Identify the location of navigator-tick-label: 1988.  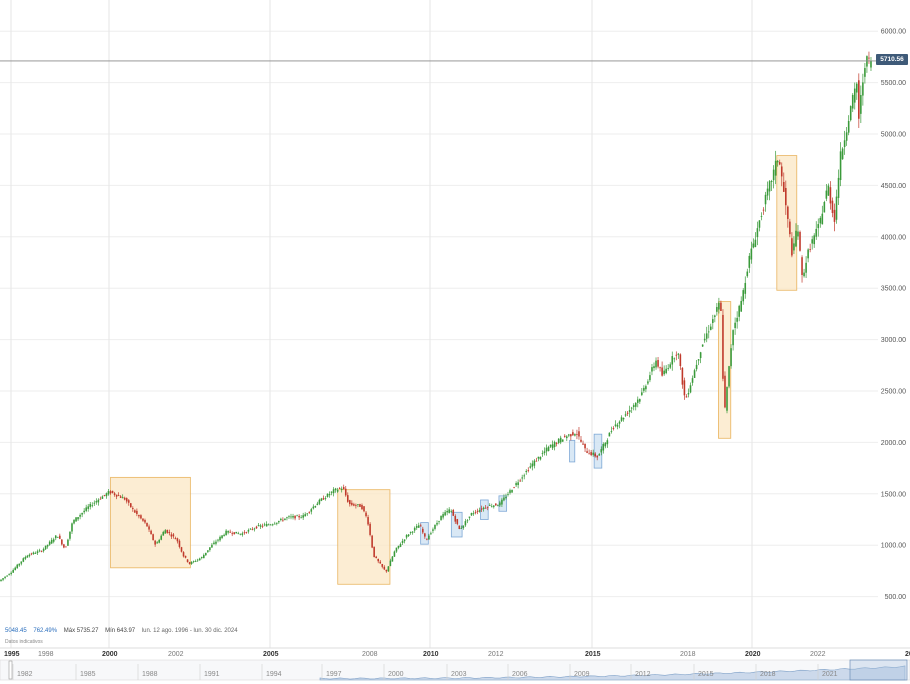
(150, 674).